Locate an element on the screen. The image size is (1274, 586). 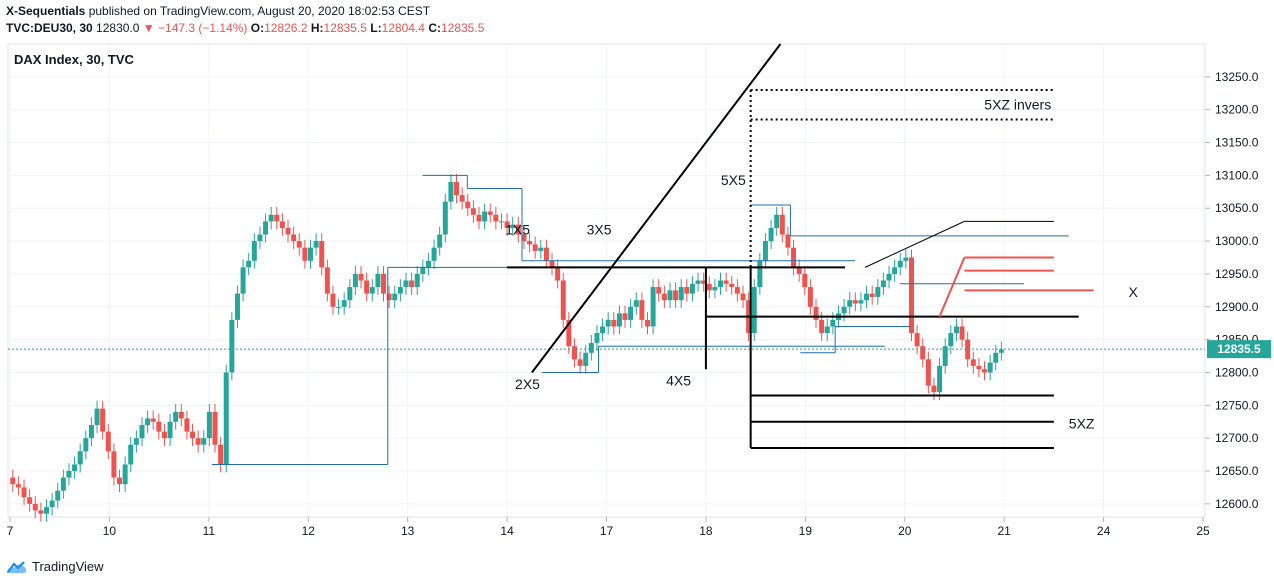
symbol-label: TVC:DEU30, 30 is located at coordinates (49, 28).